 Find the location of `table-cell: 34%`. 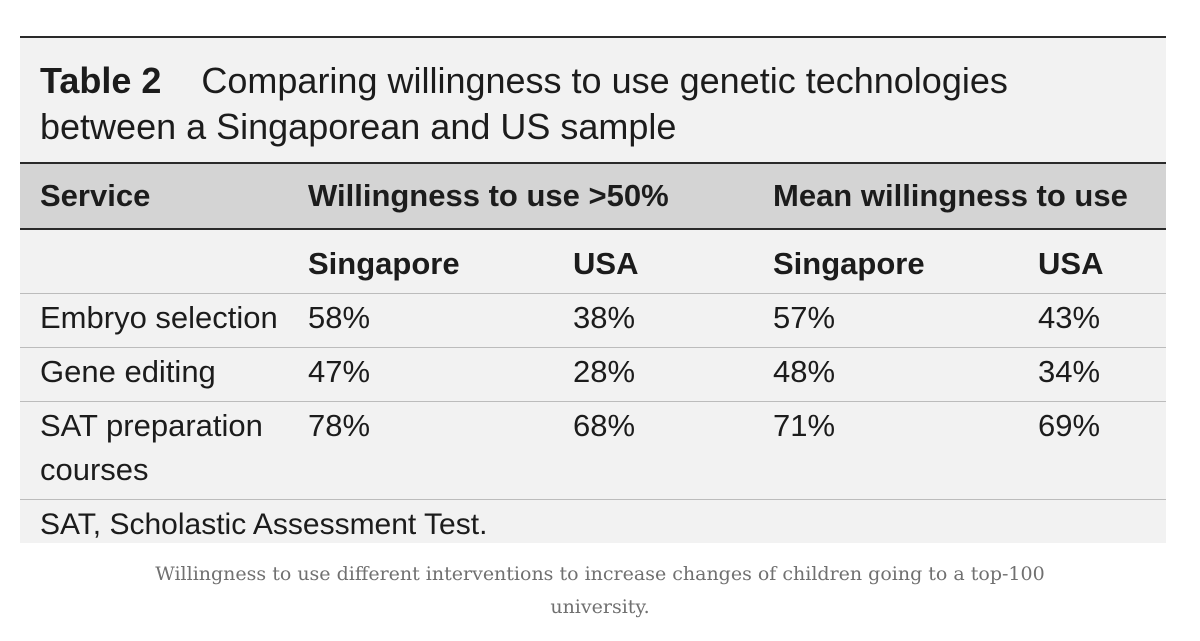

table-cell: 34% is located at coordinates (1069, 371).